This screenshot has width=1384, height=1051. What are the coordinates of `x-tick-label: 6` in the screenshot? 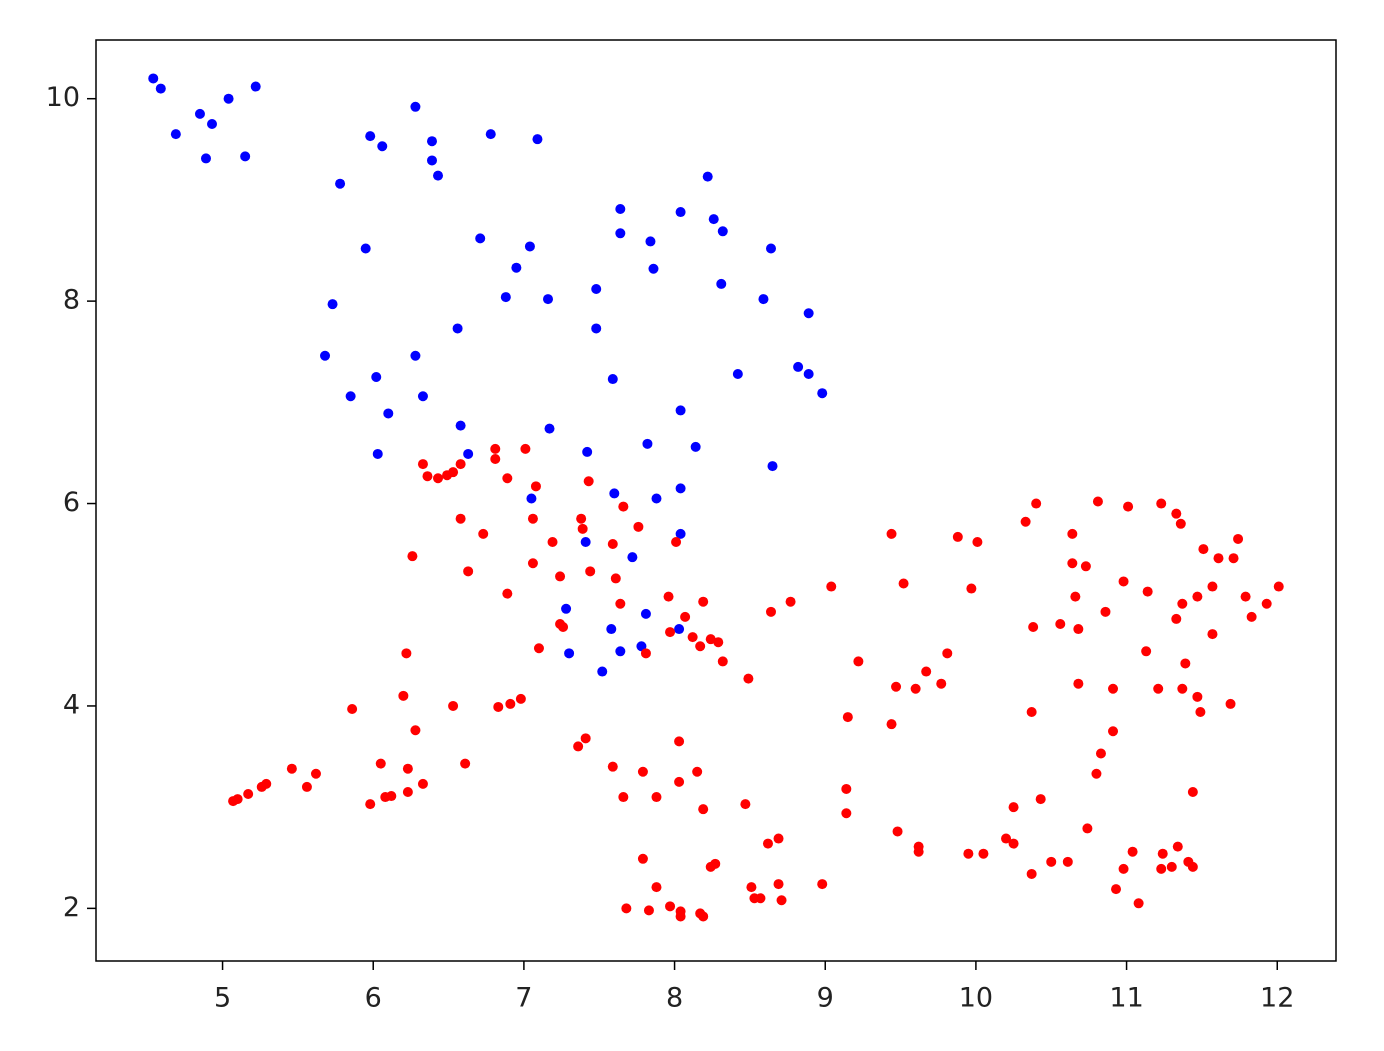 It's located at (373, 998).